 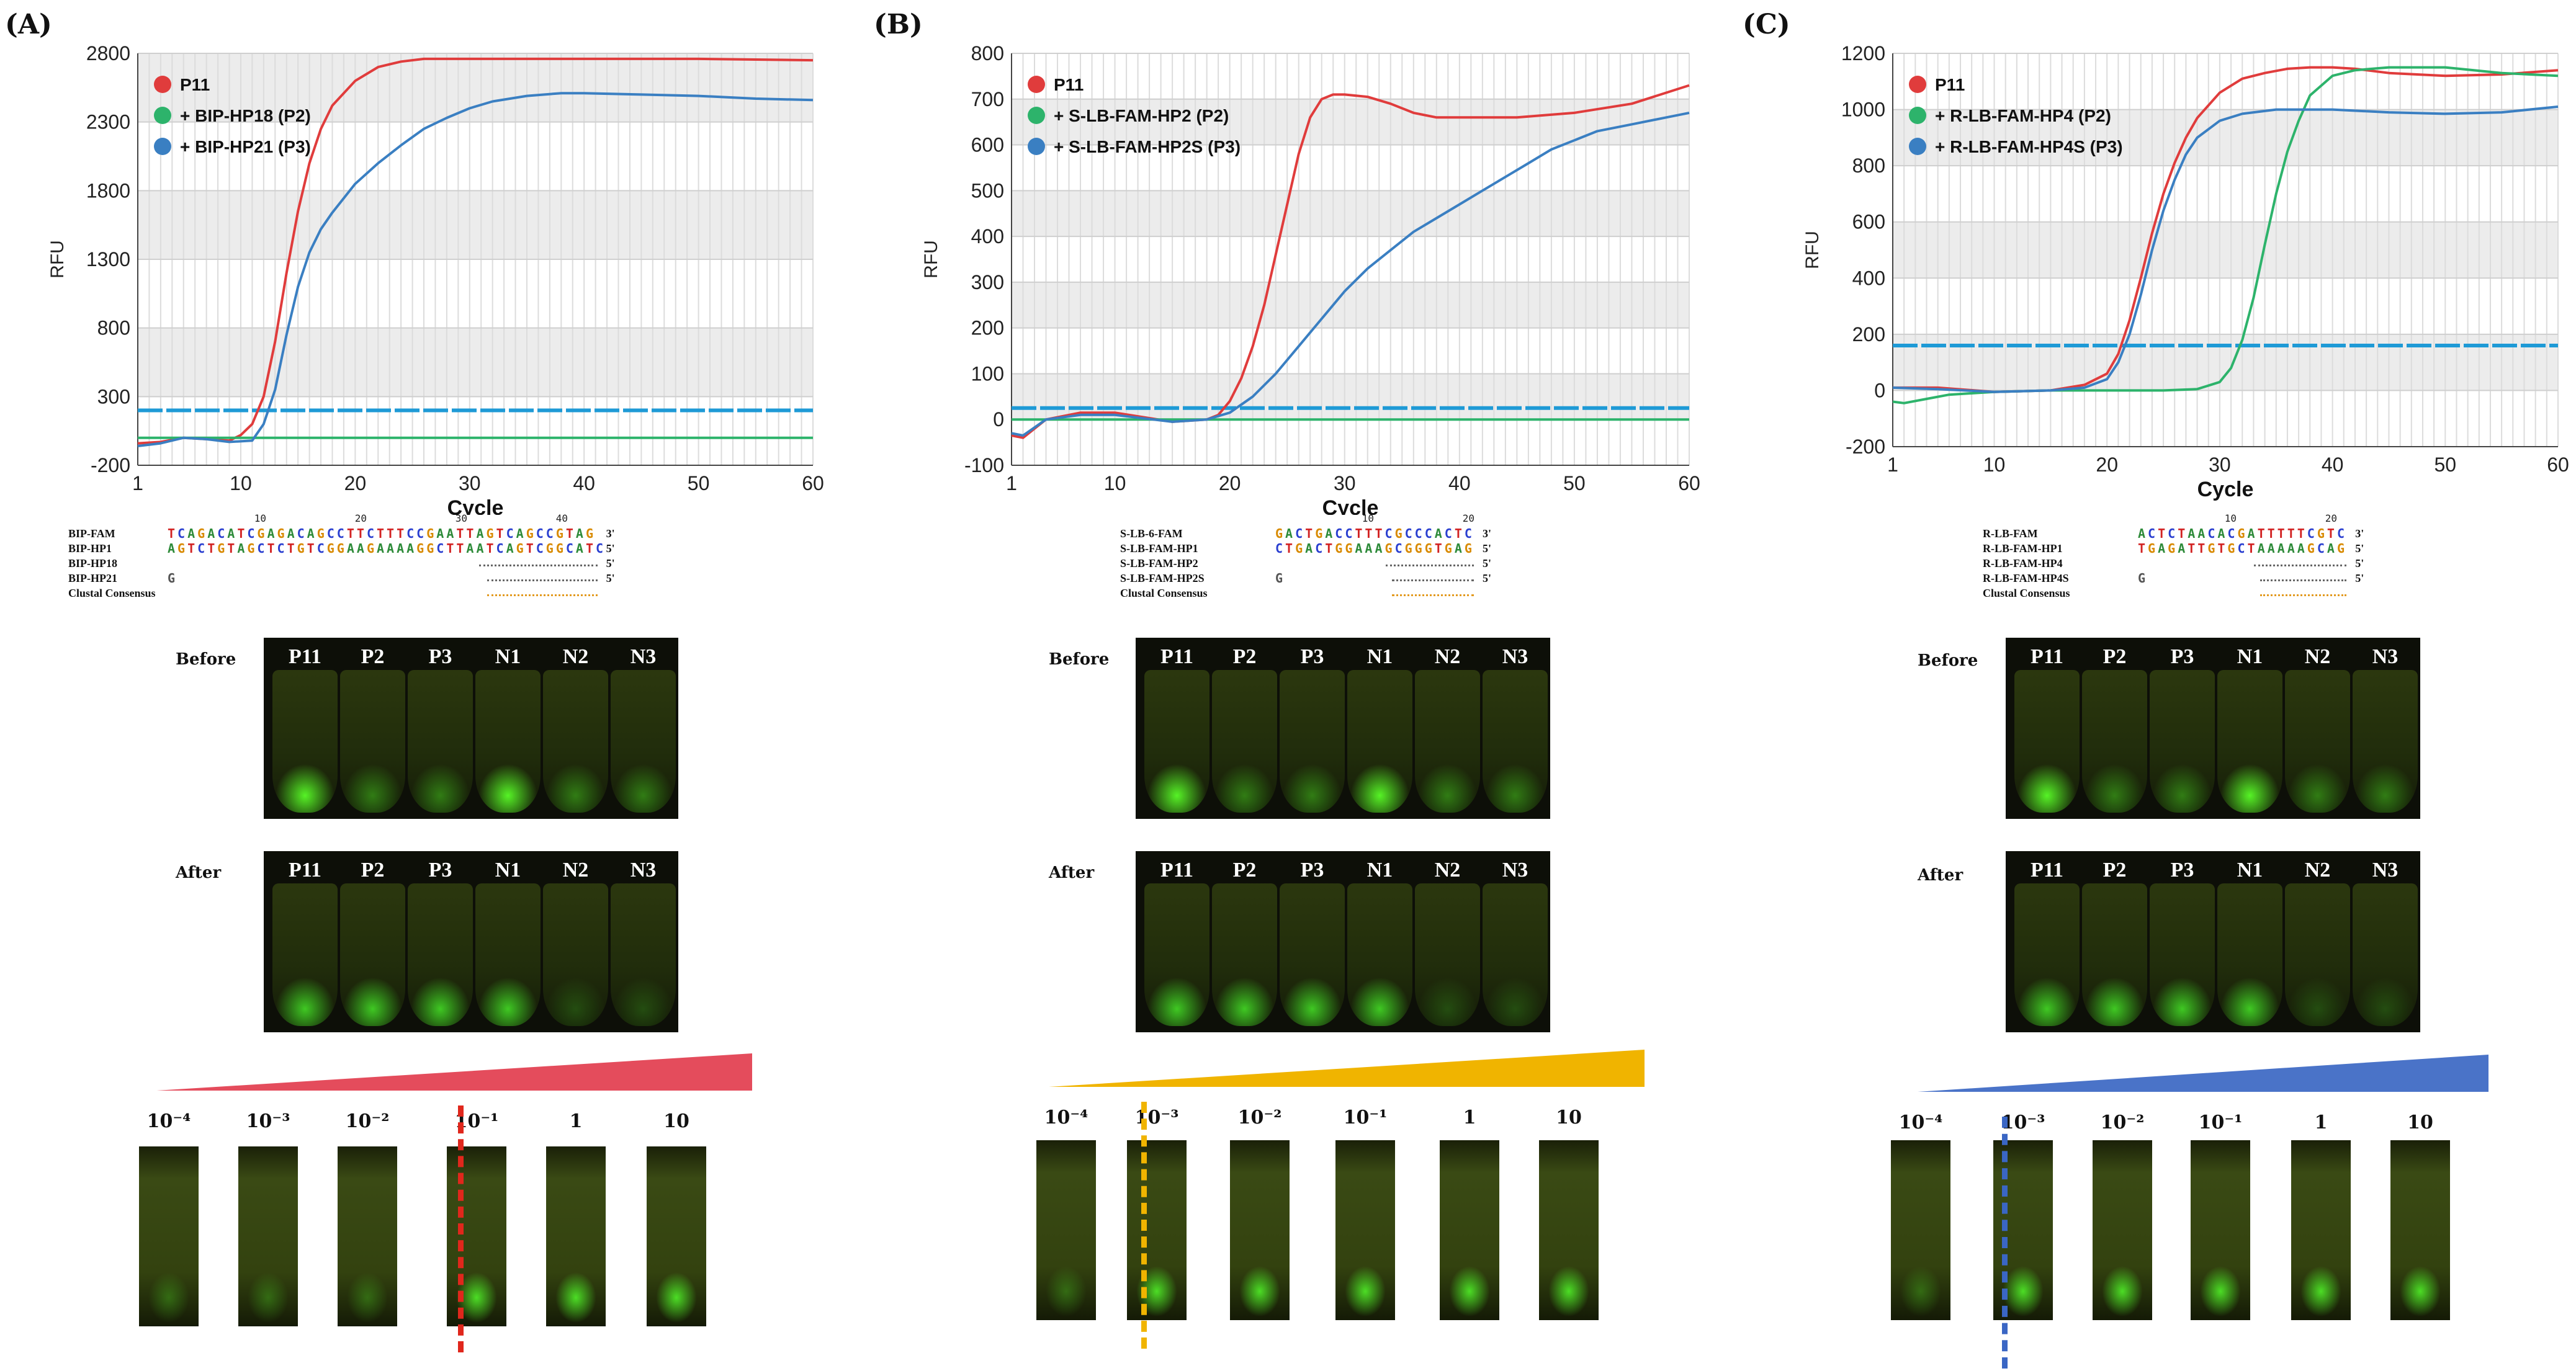 I want to click on detection-limit-line, so click(x=2005, y=1243).